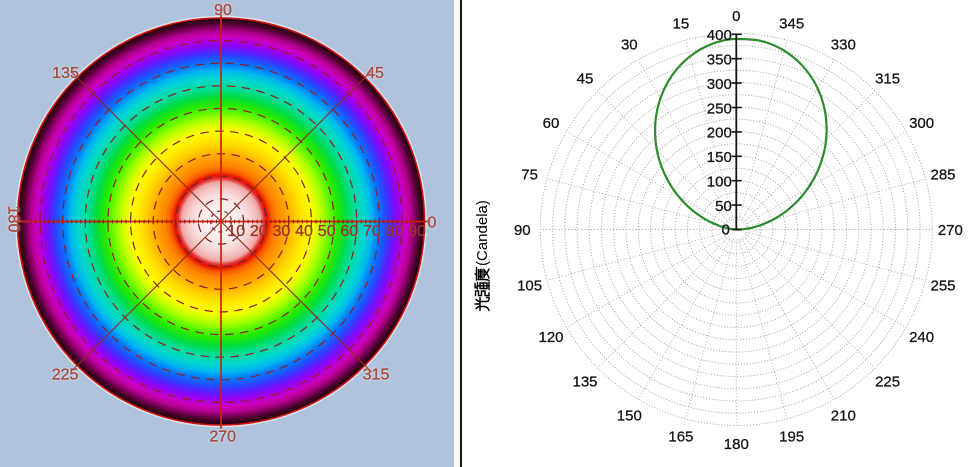  What do you see at coordinates (259, 231) in the screenshot?
I see `svg-text: 20` at bounding box center [259, 231].